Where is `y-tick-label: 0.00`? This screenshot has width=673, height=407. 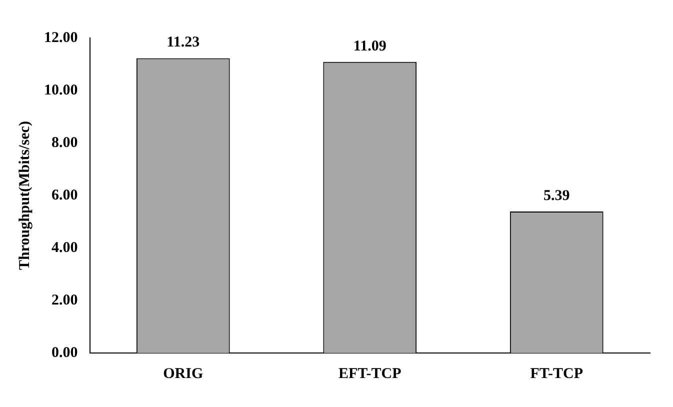
y-tick-label: 0.00 is located at coordinates (65, 352).